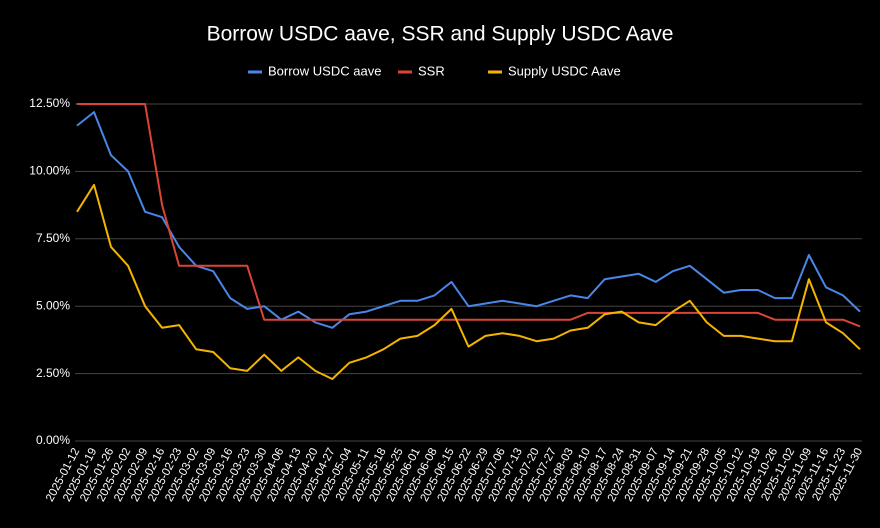 This screenshot has height=528, width=880. What do you see at coordinates (53, 440) in the screenshot?
I see `y-tick-label: 0.00%` at bounding box center [53, 440].